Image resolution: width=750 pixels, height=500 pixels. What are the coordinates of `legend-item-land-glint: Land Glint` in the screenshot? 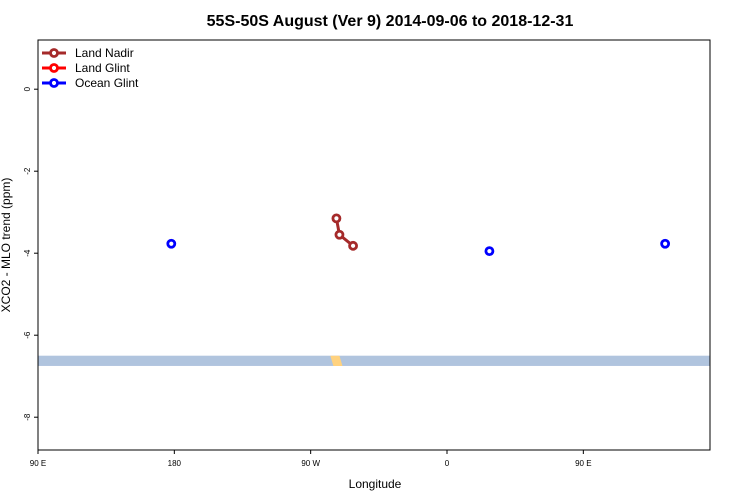 It's located at (86, 68).